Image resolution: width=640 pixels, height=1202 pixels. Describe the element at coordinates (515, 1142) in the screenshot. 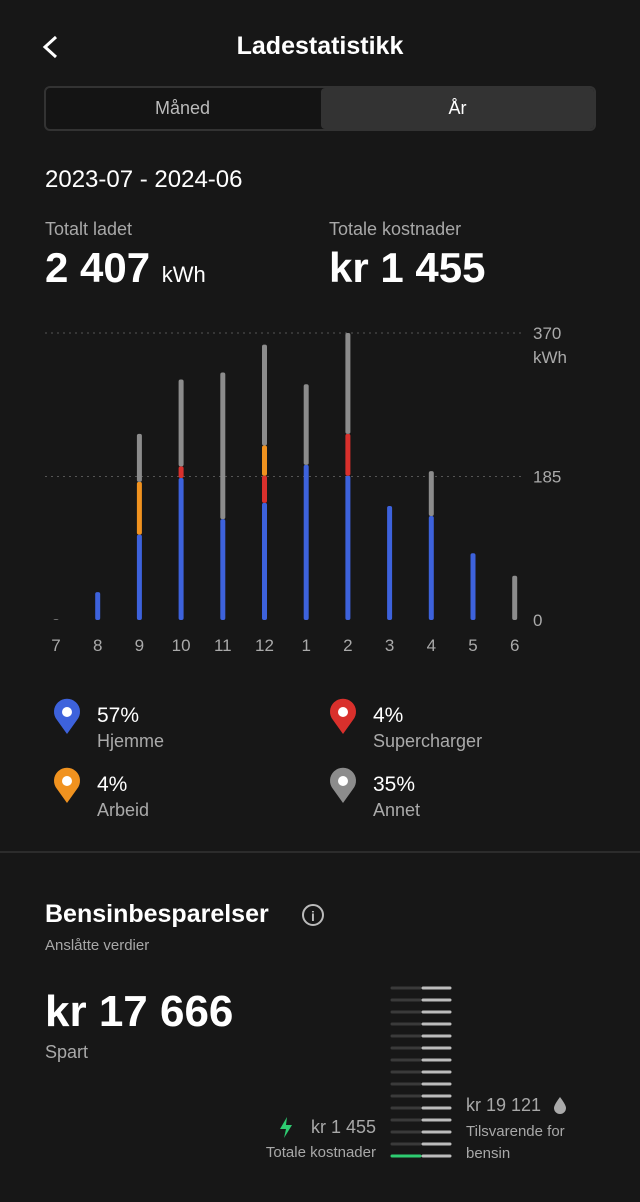

I see `petrol-label: Tilsvarende for bensin` at that location.